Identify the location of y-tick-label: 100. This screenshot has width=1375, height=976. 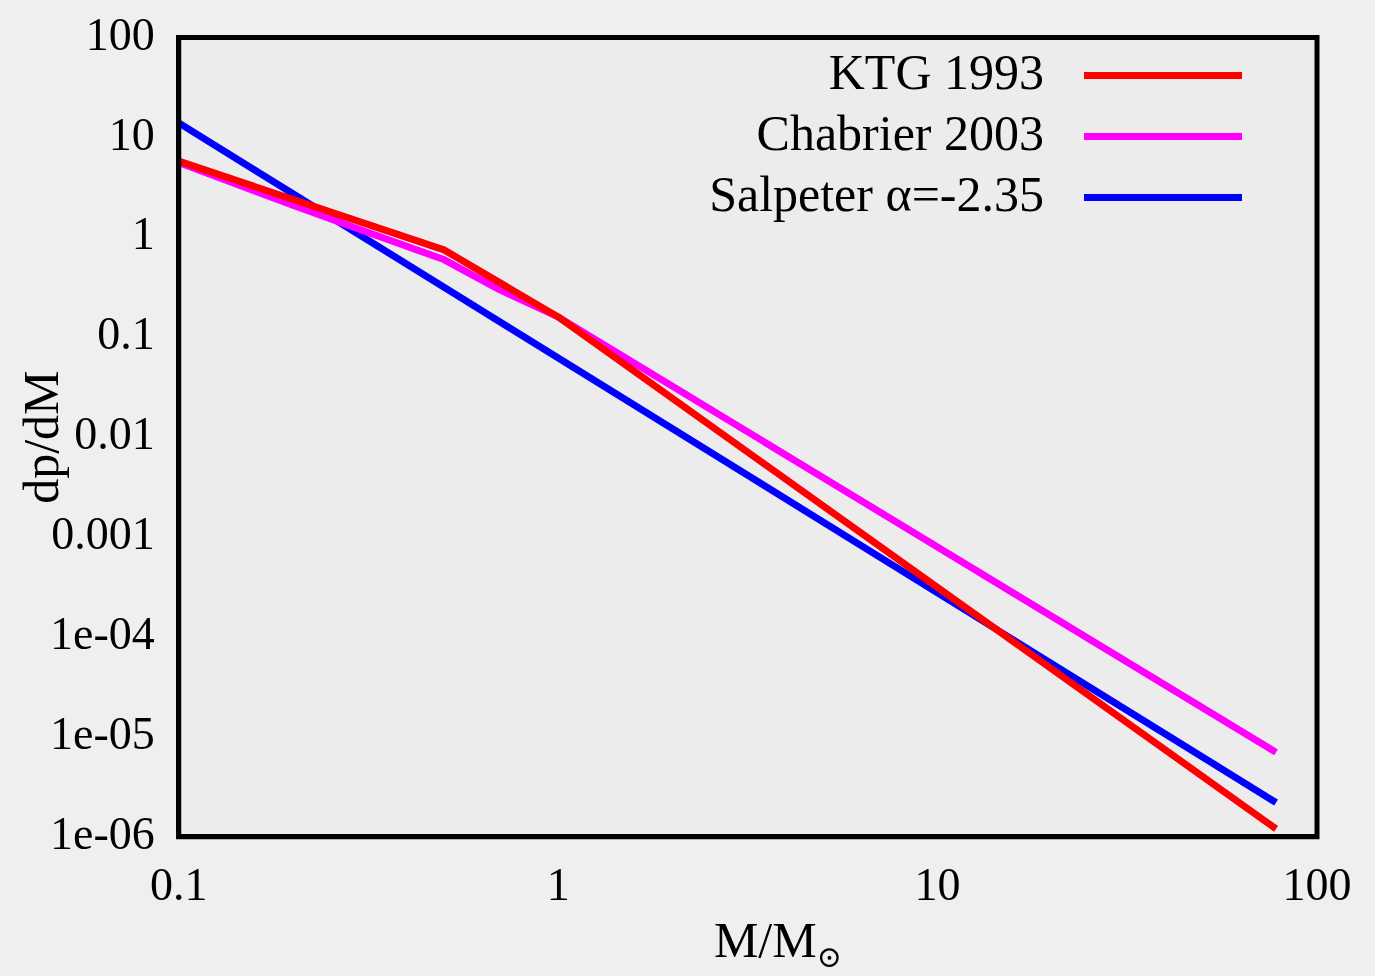
(120, 34).